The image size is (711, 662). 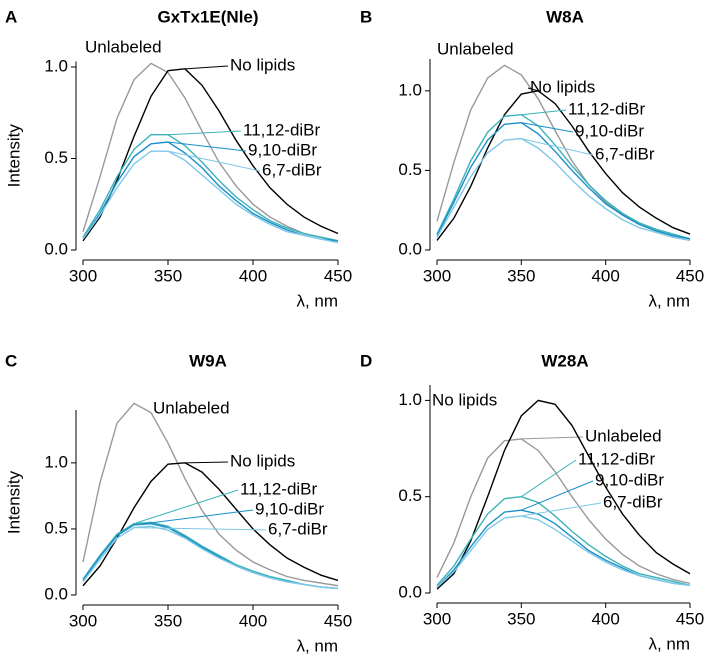 I want to click on chart-title: W28A, so click(x=564, y=360).